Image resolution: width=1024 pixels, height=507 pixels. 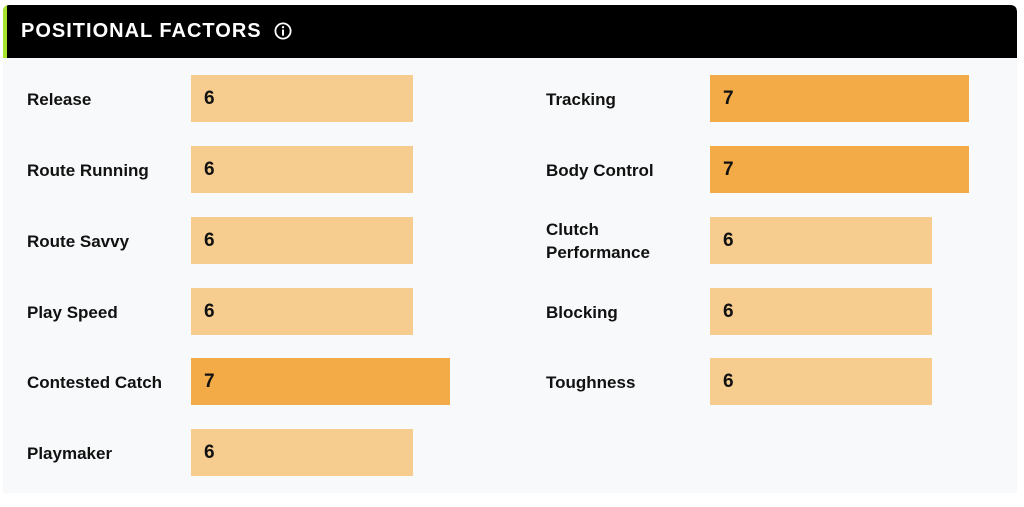 What do you see at coordinates (600, 170) in the screenshot?
I see `factor-label-body-control: Body Control` at bounding box center [600, 170].